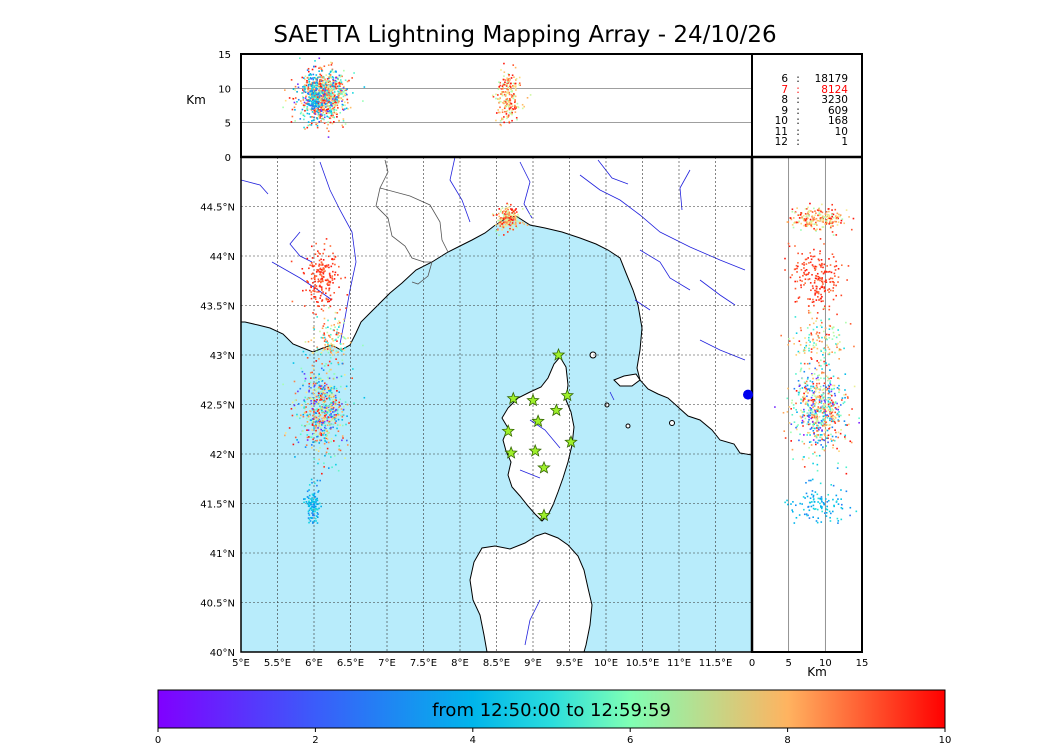  I want to click on stat-row: 12:1, so click(810, 142).